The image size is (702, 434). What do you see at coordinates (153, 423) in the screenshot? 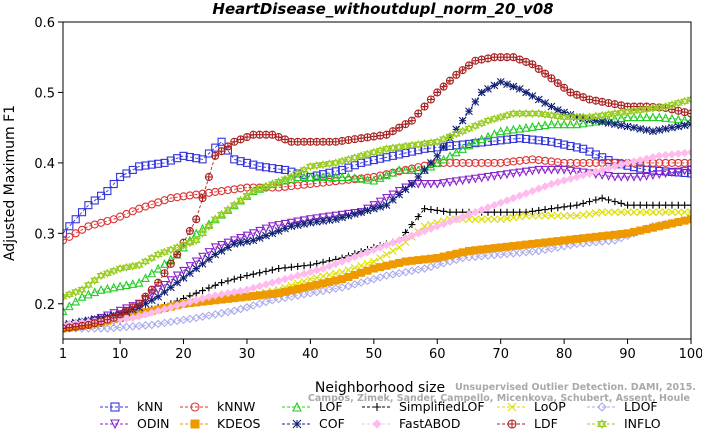
I see `legend-label: ODIN` at bounding box center [153, 423].